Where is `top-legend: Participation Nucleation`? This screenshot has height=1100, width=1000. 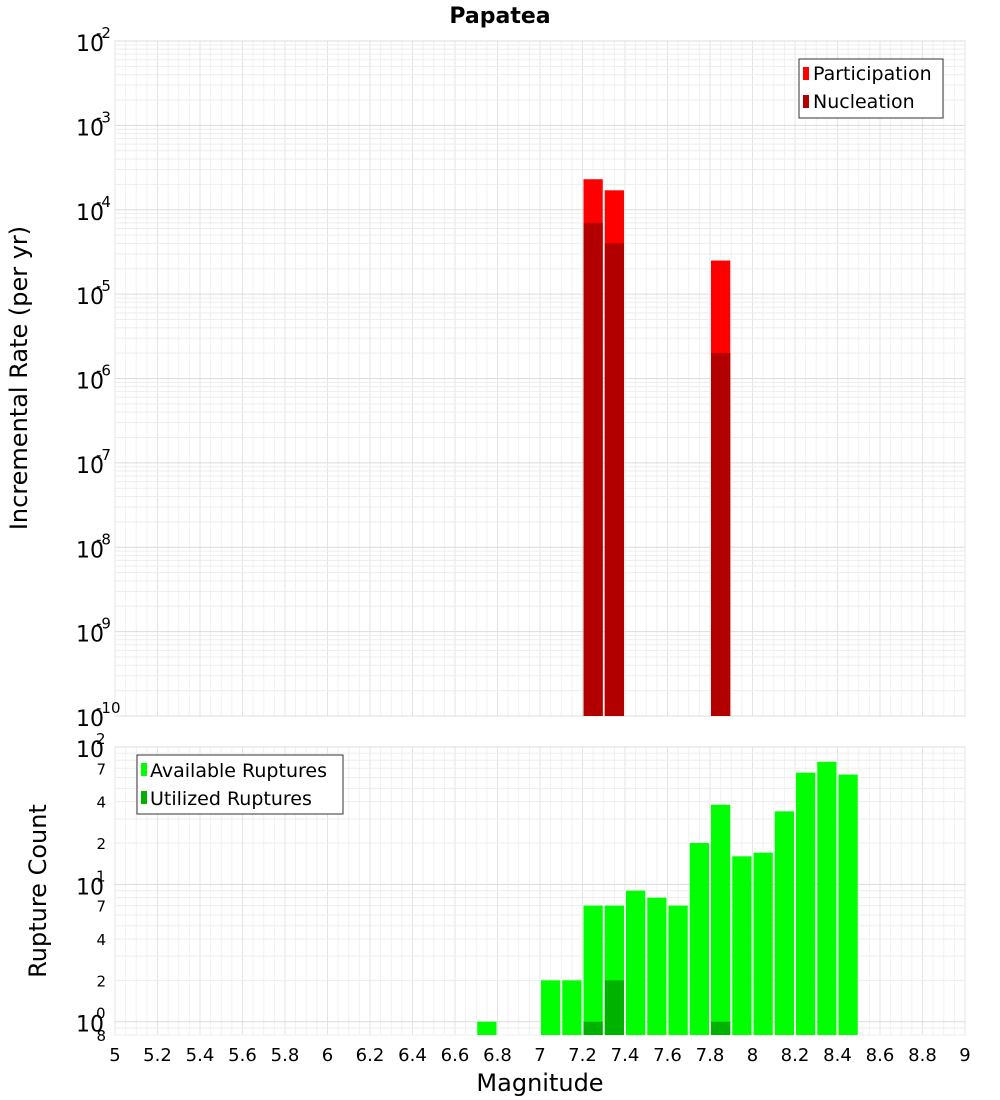 top-legend: Participation Nucleation is located at coordinates (871, 88).